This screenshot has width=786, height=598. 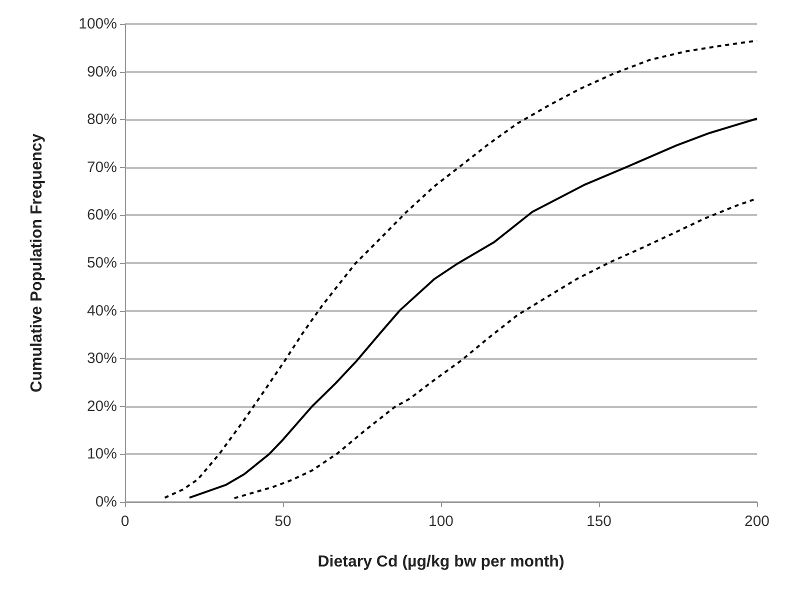 What do you see at coordinates (97, 24) in the screenshot?
I see `y-tick-label: 100%` at bounding box center [97, 24].